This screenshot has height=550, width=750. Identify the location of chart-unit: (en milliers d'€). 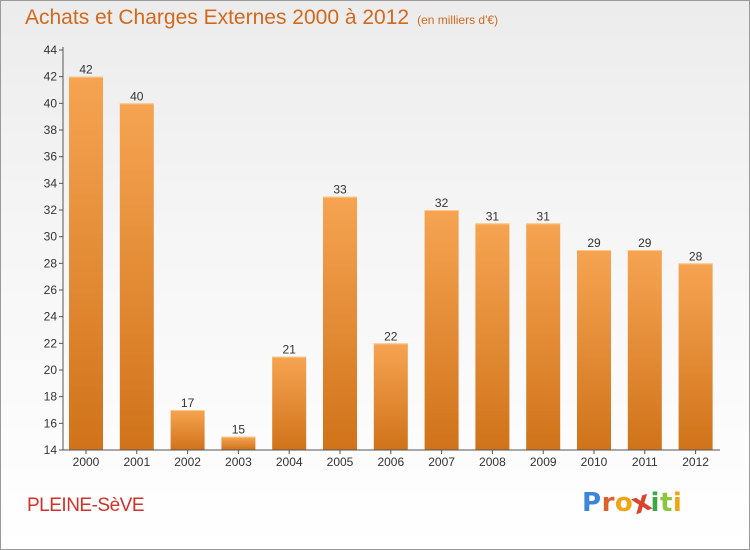
(458, 20).